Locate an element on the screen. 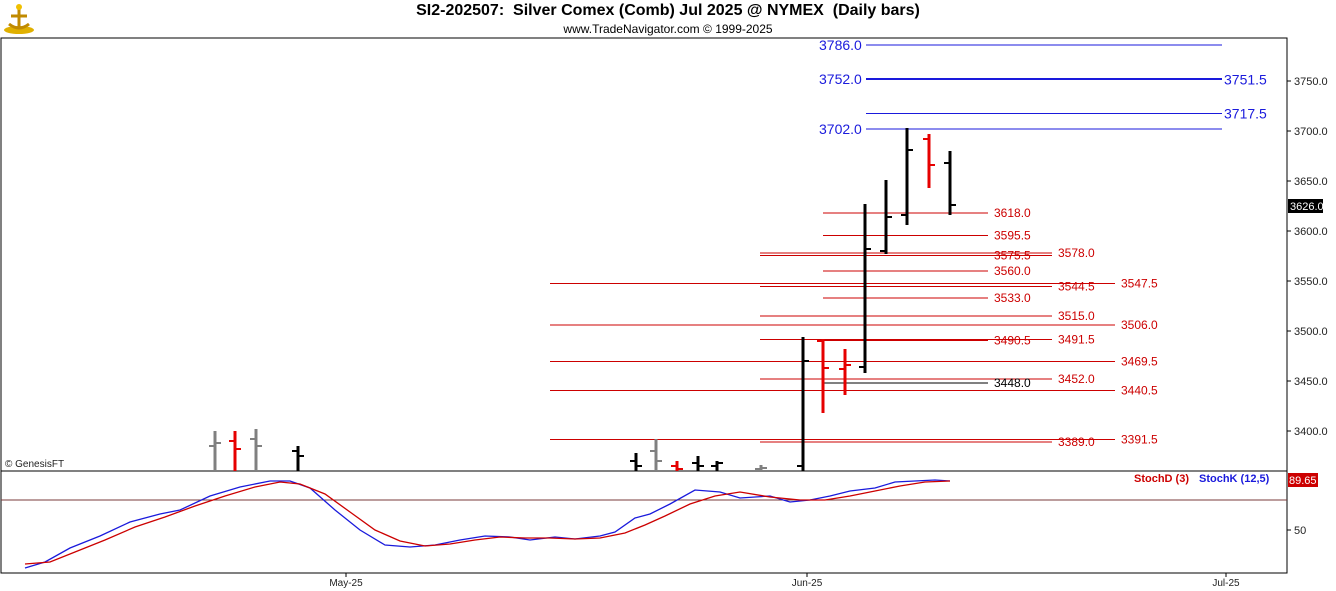 The height and width of the screenshot is (591, 1336). red-level-label: 3547.5 is located at coordinates (1139, 284).